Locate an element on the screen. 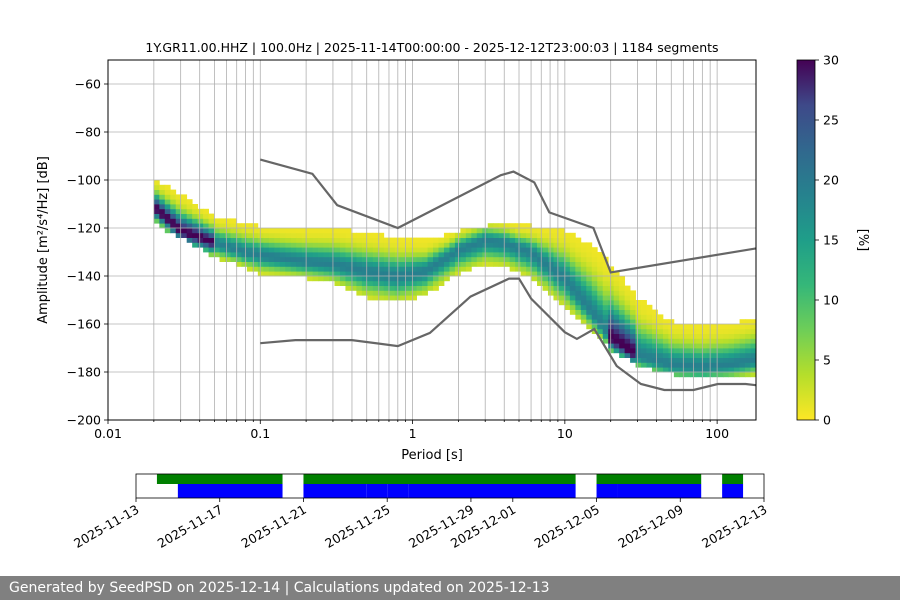 Image resolution: width=900 pixels, height=600 pixels. x-tick-label: 100 is located at coordinates (717, 433).